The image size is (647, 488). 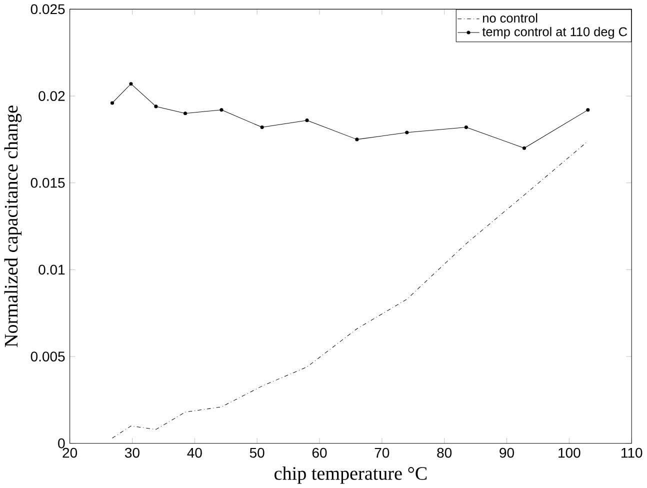 I want to click on x-tick-label: 20, so click(x=70, y=453).